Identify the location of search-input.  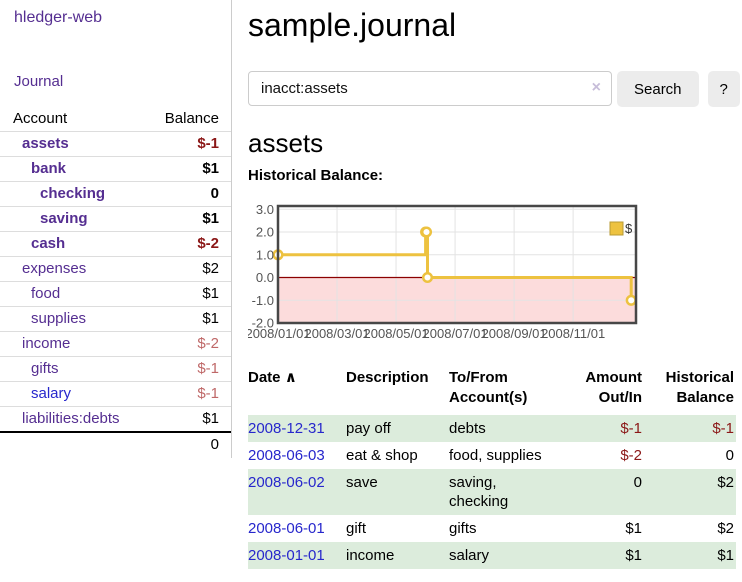
(430, 88).